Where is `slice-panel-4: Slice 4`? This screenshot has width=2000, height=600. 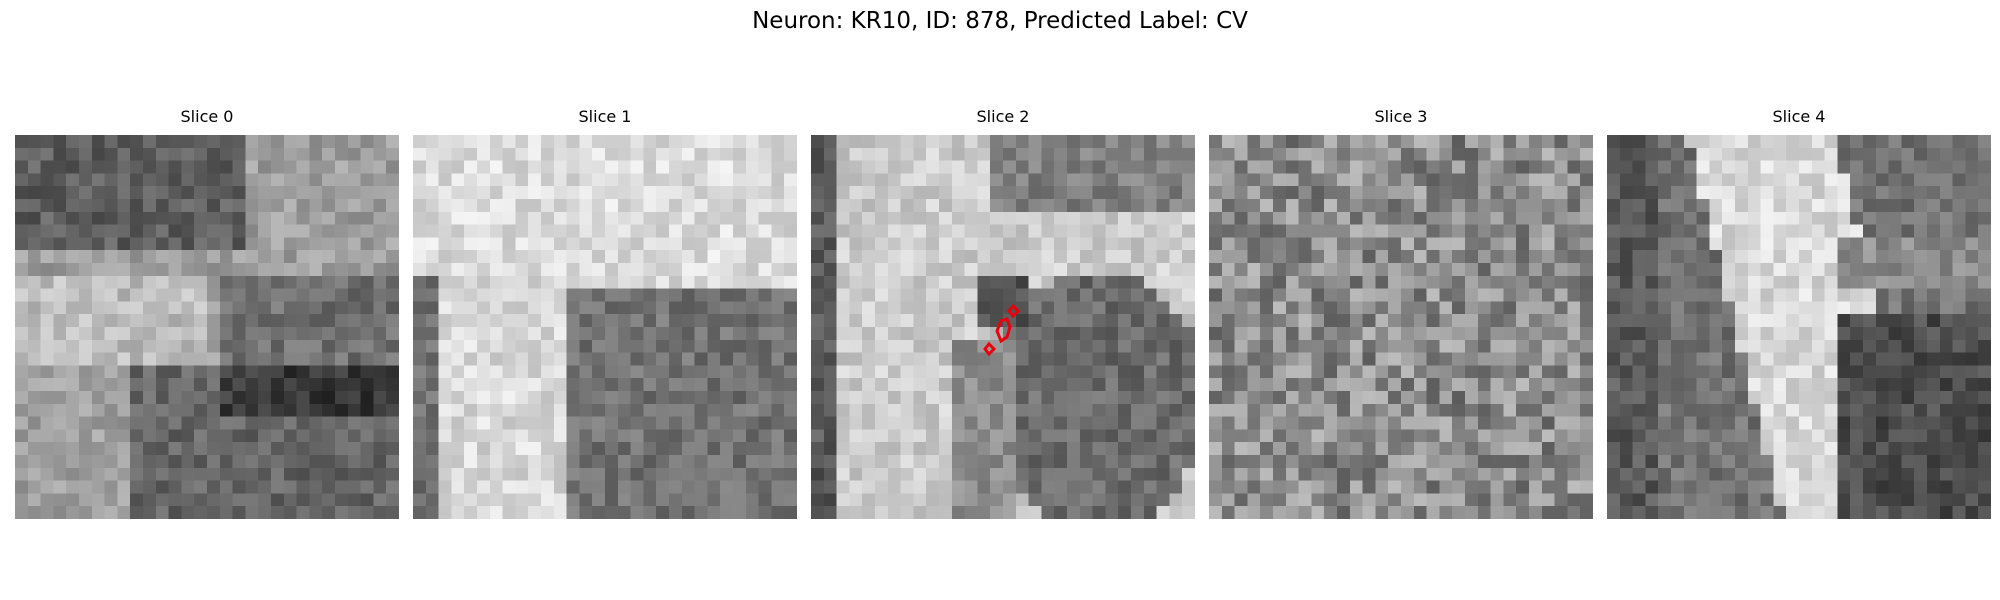 slice-panel-4: Slice 4 is located at coordinates (1799, 313).